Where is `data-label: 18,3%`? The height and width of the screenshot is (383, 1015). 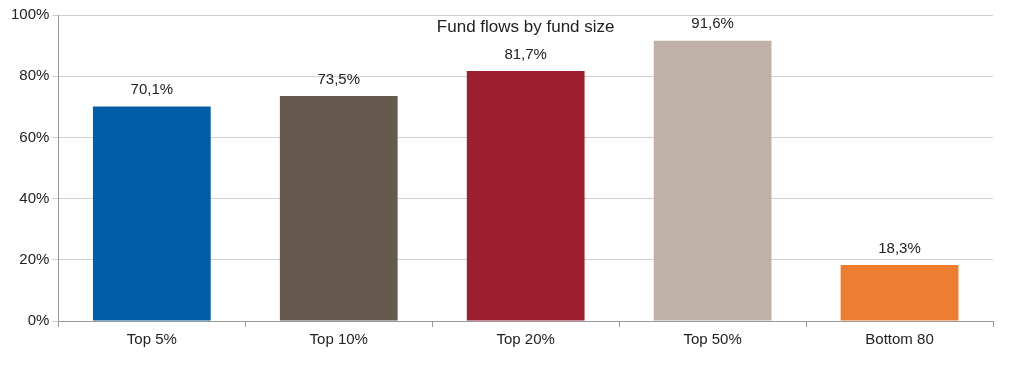
data-label: 18,3% is located at coordinates (899, 247).